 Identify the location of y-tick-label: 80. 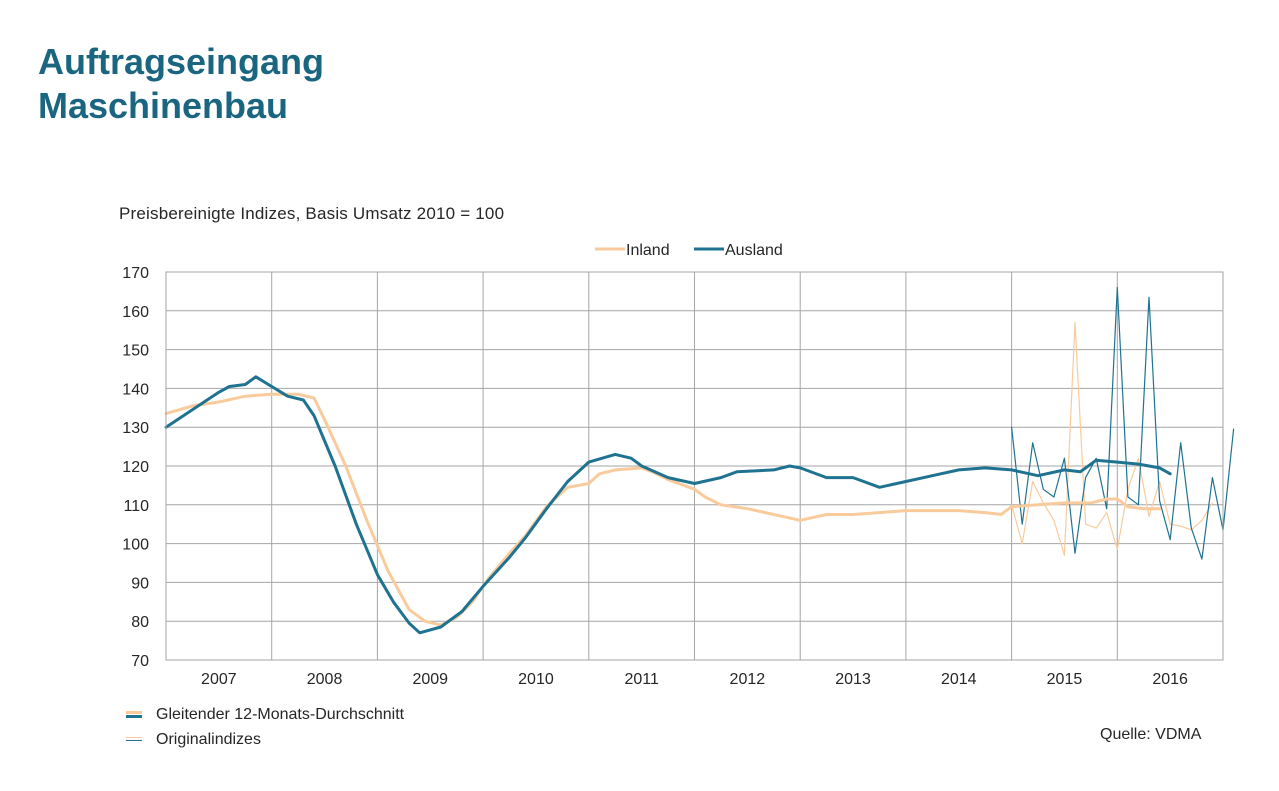
(140, 622).